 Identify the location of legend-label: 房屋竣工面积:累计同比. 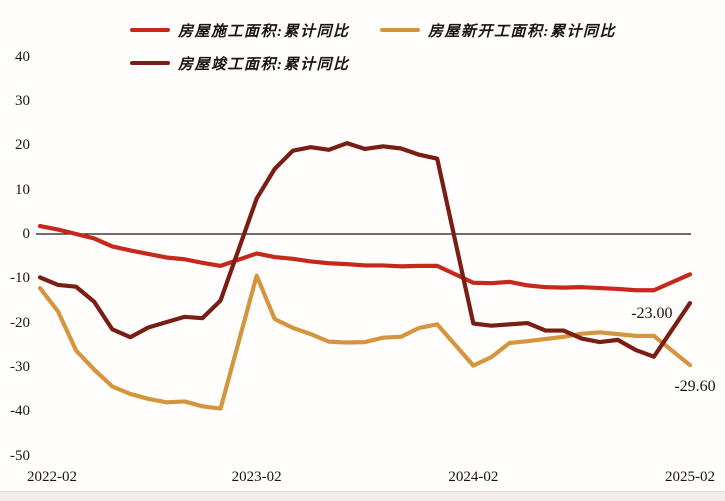
(264, 64).